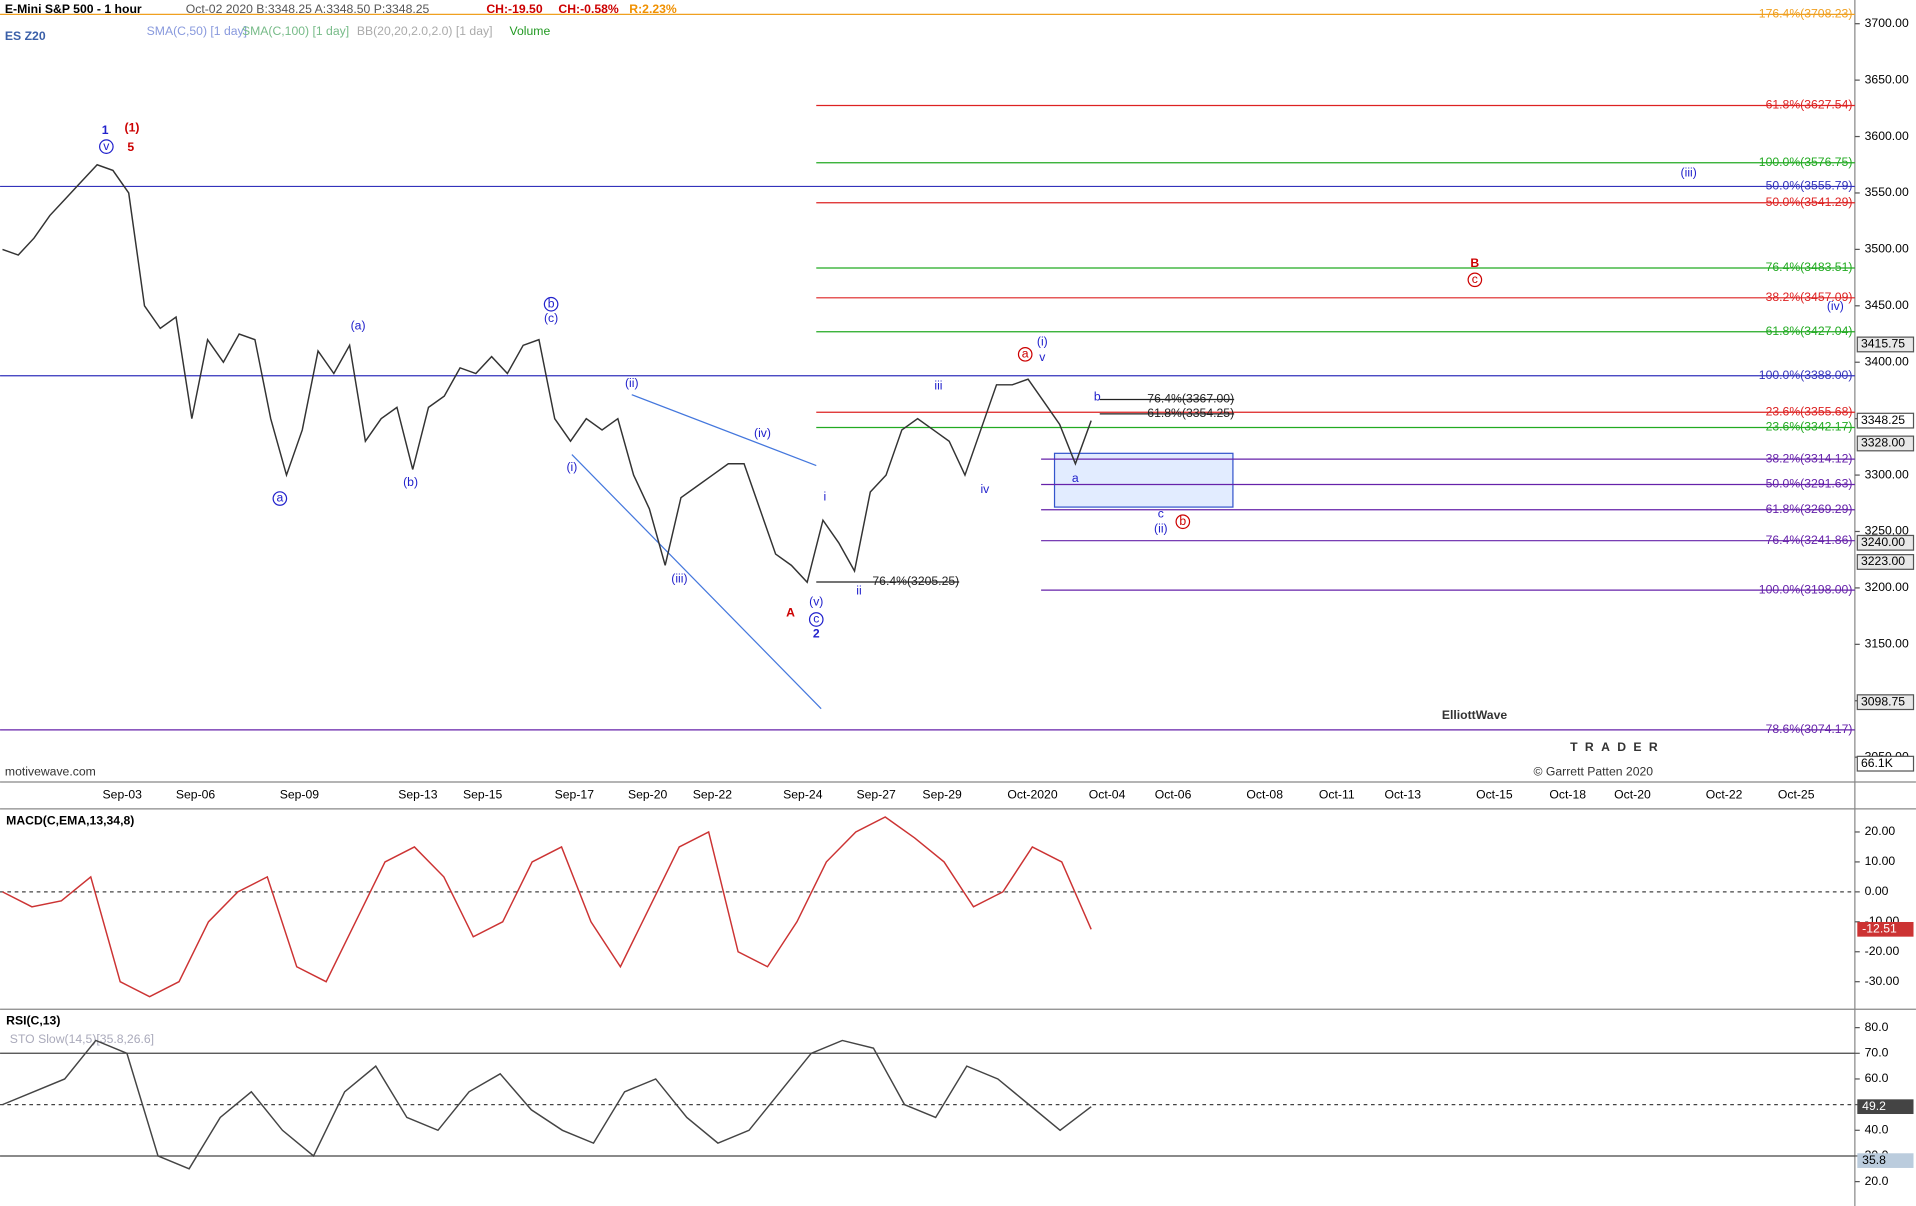 The width and height of the screenshot is (1916, 1206). Describe the element at coordinates (514, 9) in the screenshot. I see `change: CH:-19.50` at that location.